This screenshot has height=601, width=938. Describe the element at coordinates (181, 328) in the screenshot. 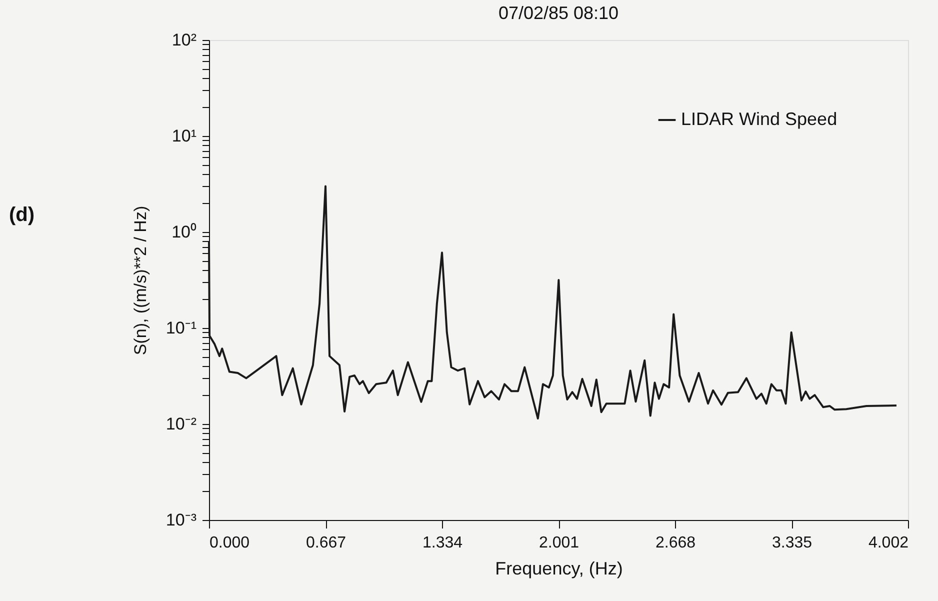

I see `y-tick-label: 10⁻¹` at that location.